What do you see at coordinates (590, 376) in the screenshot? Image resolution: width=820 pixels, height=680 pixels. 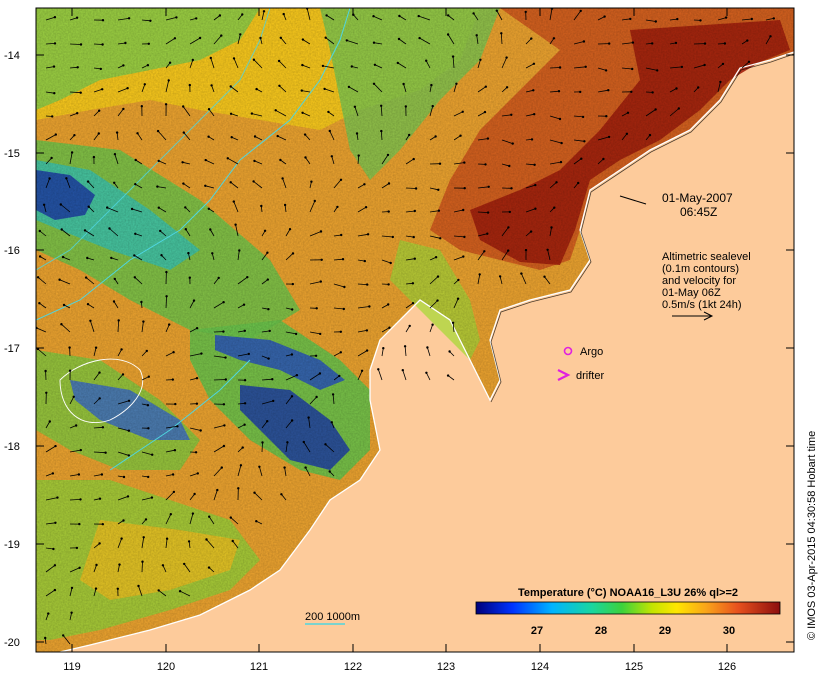 I see `drifter-label: drifter` at bounding box center [590, 376].